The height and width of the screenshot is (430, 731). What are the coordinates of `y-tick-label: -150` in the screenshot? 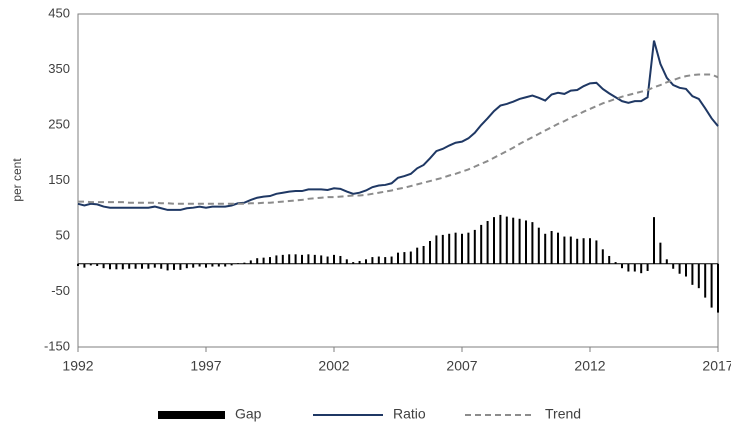 It's located at (57, 345).